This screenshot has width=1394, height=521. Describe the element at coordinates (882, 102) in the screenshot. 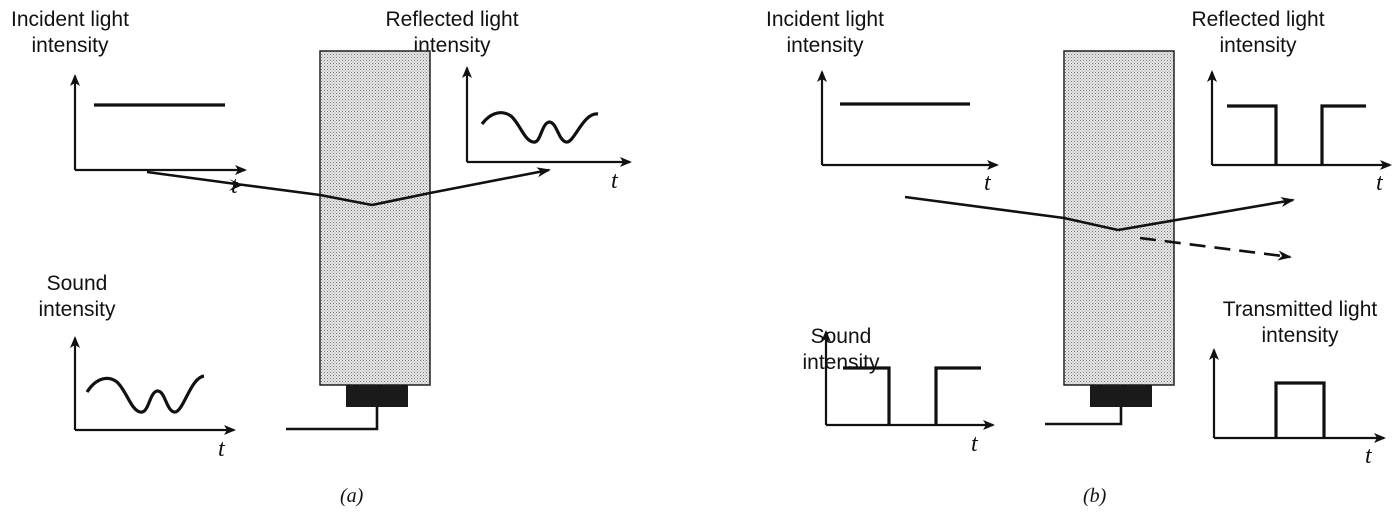

I see `incident-light-graph-b: Incident light intensity t` at that location.